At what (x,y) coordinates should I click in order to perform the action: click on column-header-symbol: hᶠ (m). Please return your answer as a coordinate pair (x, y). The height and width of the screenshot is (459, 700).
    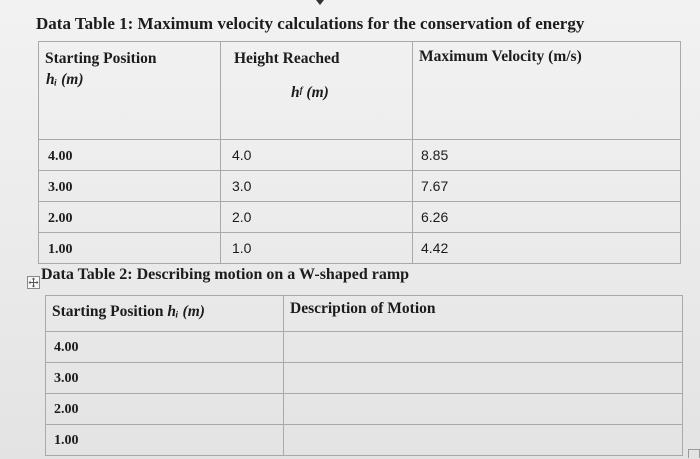
    Looking at the image, I should click on (310, 92).